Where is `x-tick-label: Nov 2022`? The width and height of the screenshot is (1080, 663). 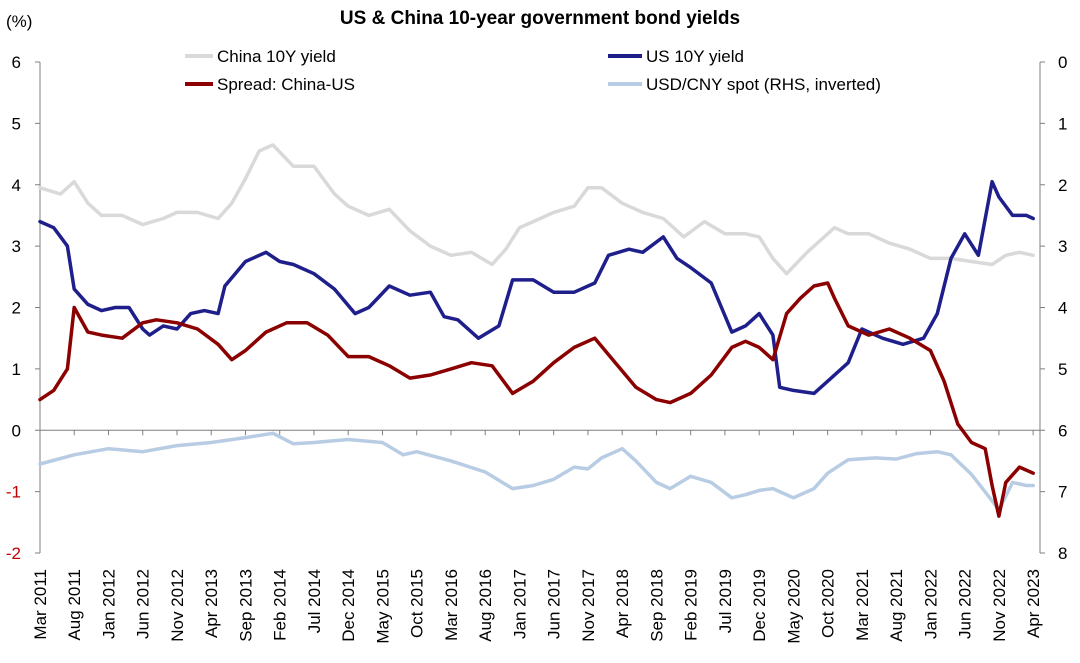 x-tick-label: Nov 2022 is located at coordinates (999, 605).